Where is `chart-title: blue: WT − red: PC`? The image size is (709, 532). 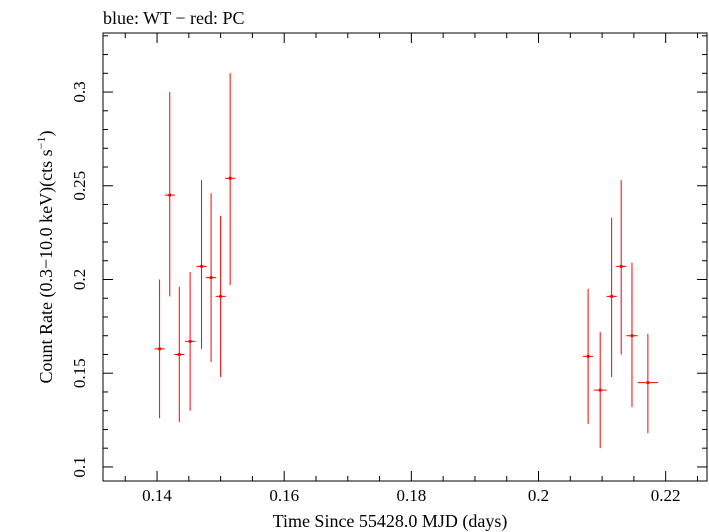
chart-title: blue: WT − red: PC is located at coordinates (173, 18).